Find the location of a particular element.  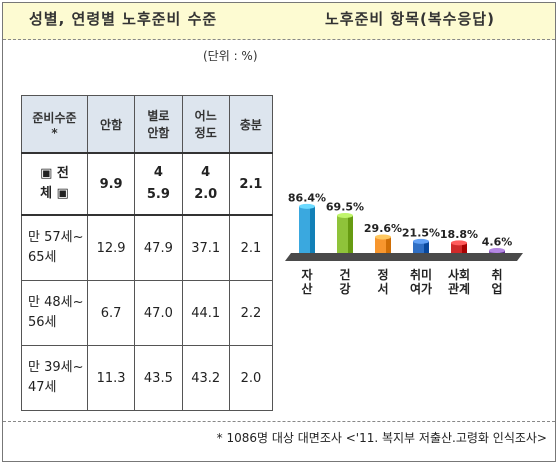

cell-col-some: 43.2 is located at coordinates (205, 378).